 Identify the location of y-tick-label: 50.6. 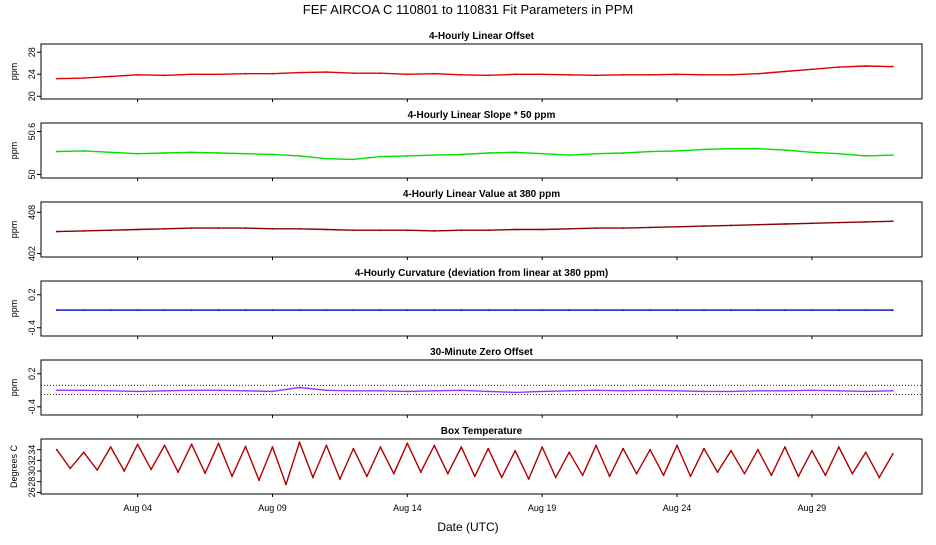
(32, 132).